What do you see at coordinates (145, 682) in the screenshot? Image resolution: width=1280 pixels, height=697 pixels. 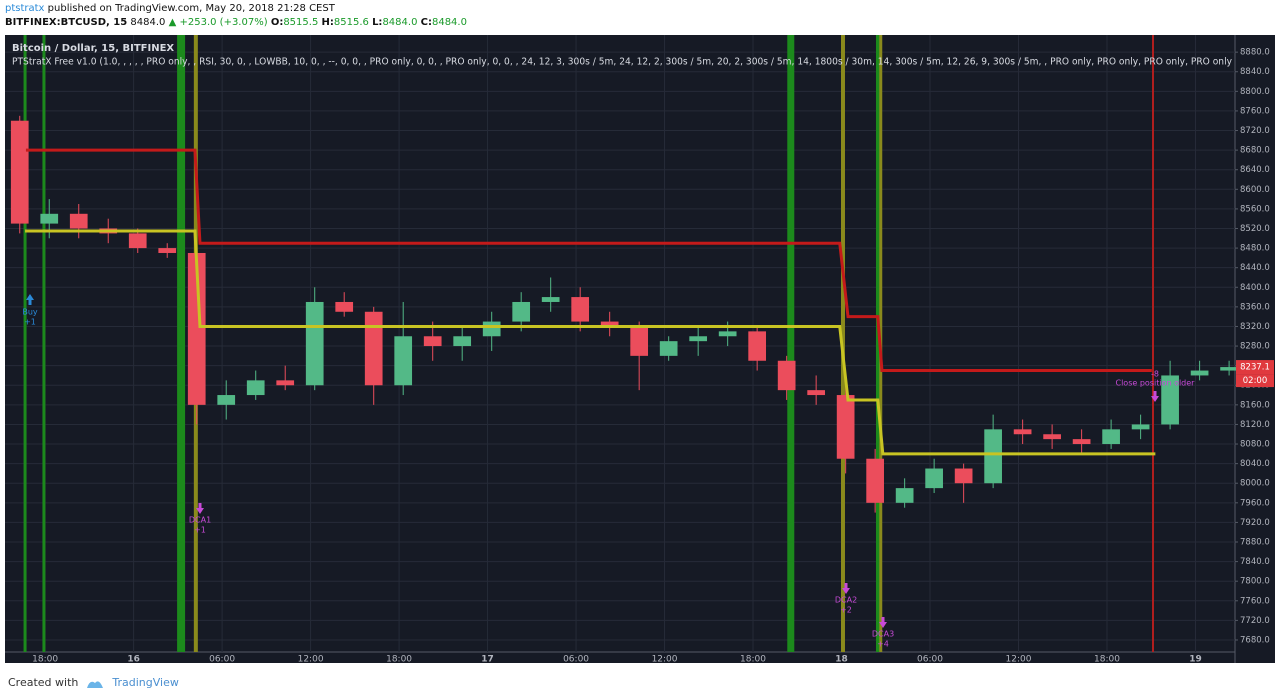 I see `brand: TradingView` at bounding box center [145, 682].